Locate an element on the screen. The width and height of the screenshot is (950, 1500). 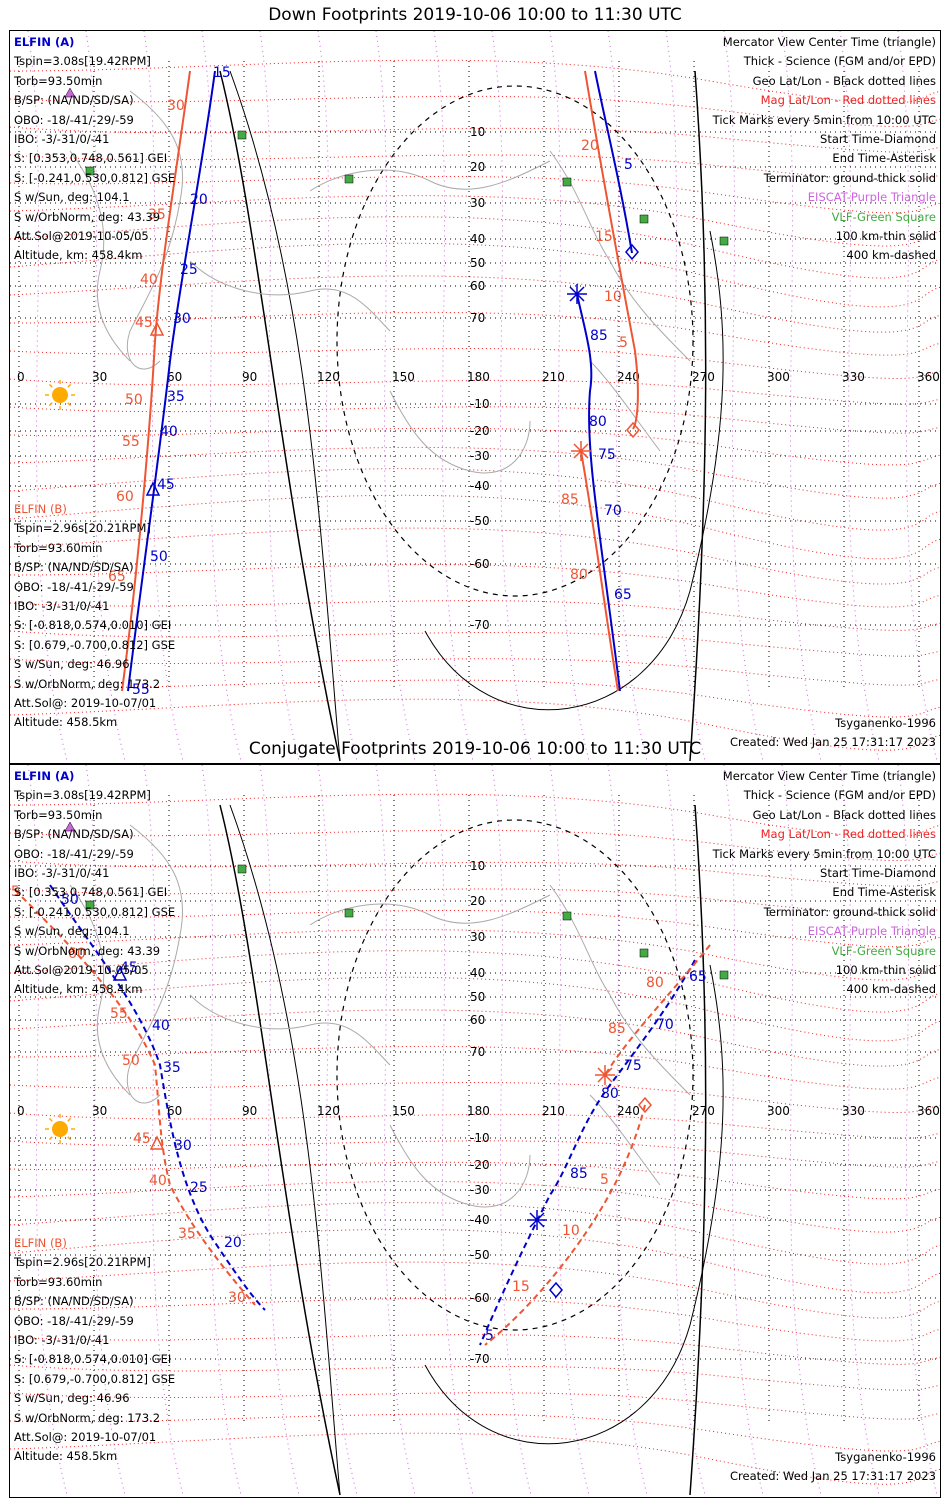
elfin-b-tick-label: 10 is located at coordinates (571, 1231).